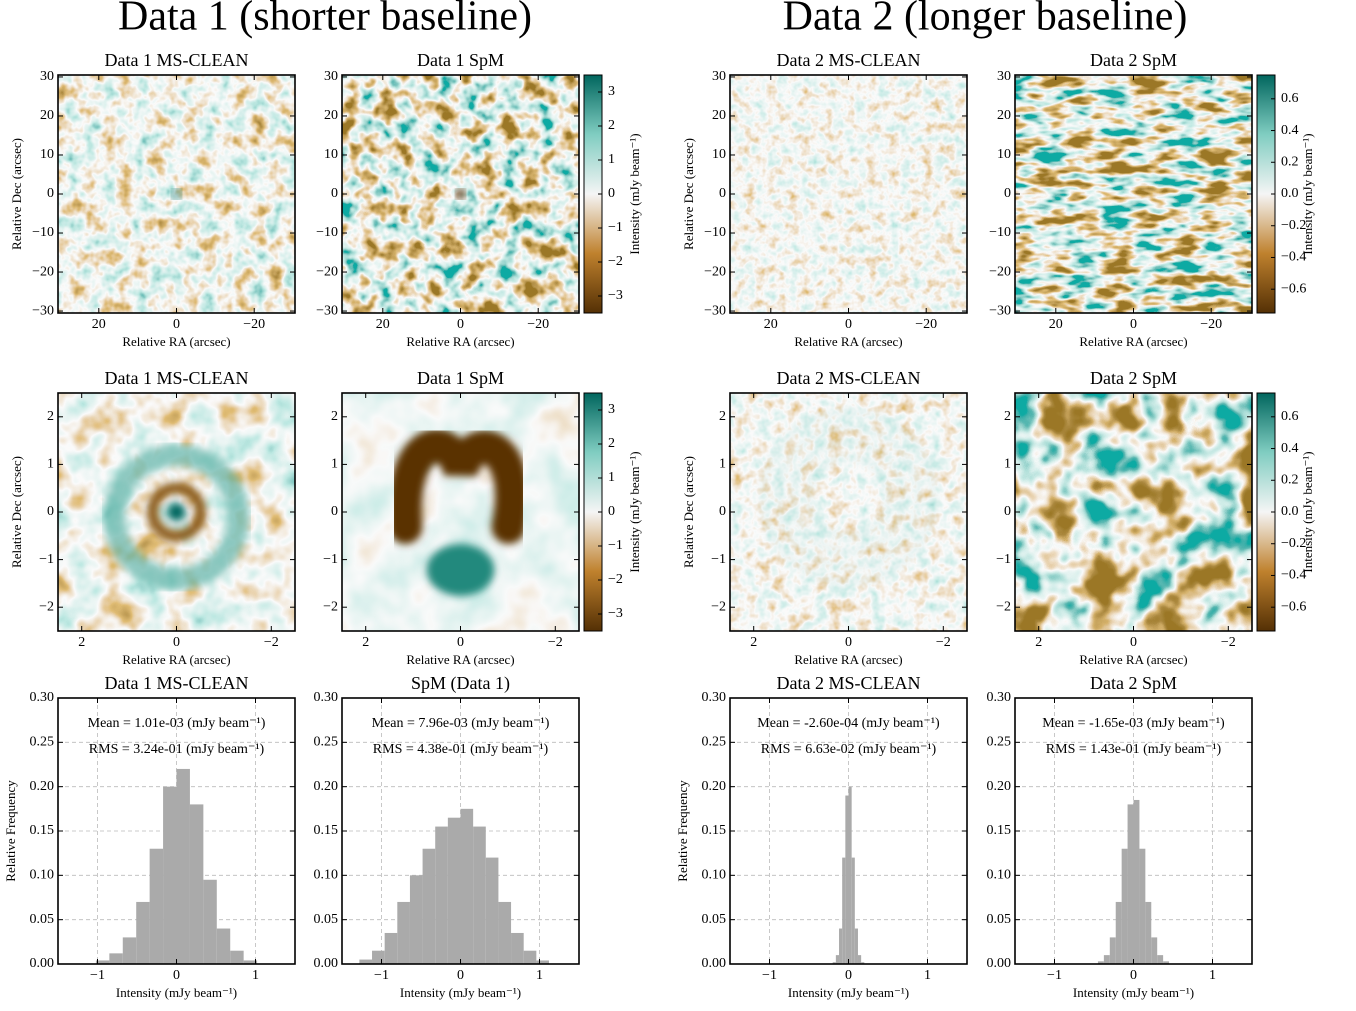 The height and width of the screenshot is (1011, 1356). What do you see at coordinates (460, 60) in the screenshot?
I see `panel-title: Data 1 SpM` at bounding box center [460, 60].